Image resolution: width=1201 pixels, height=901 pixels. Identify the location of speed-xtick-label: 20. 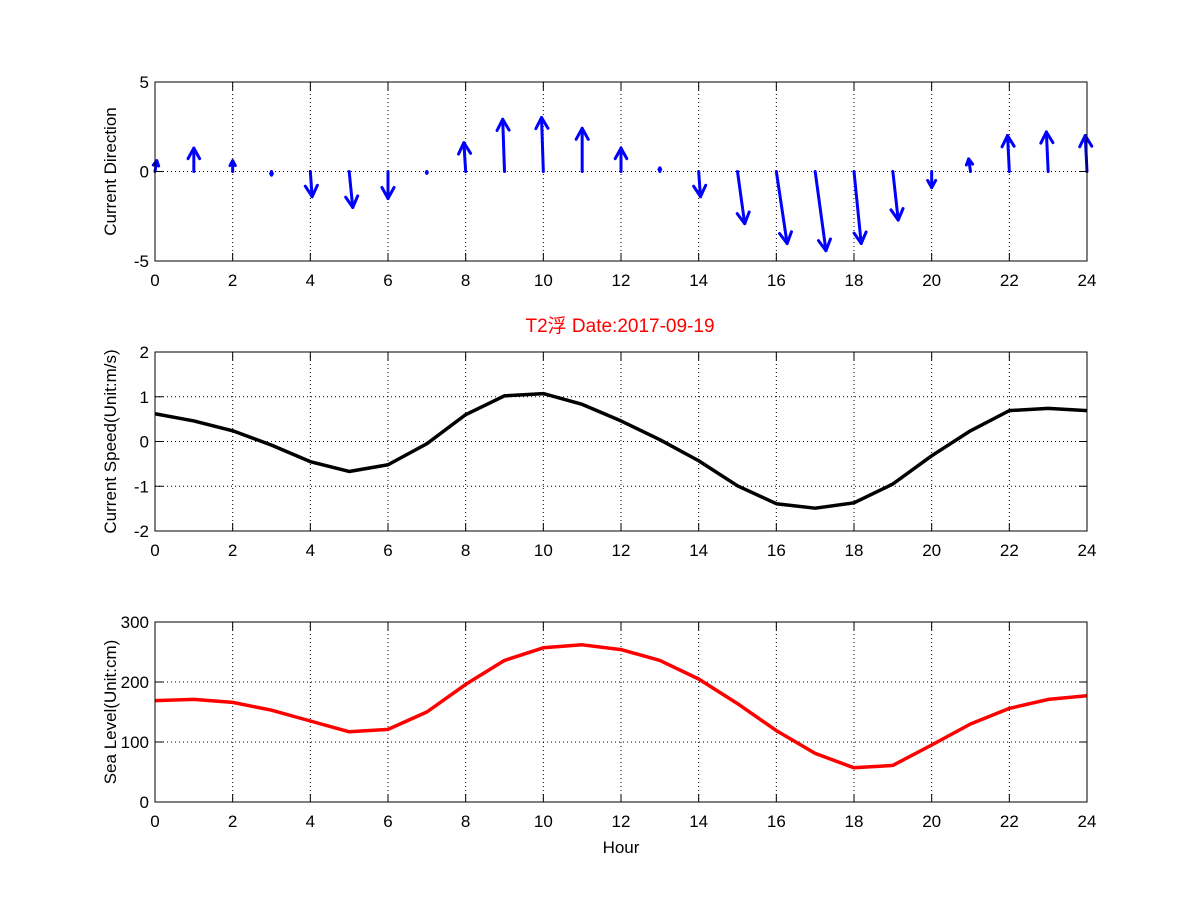
(931, 550).